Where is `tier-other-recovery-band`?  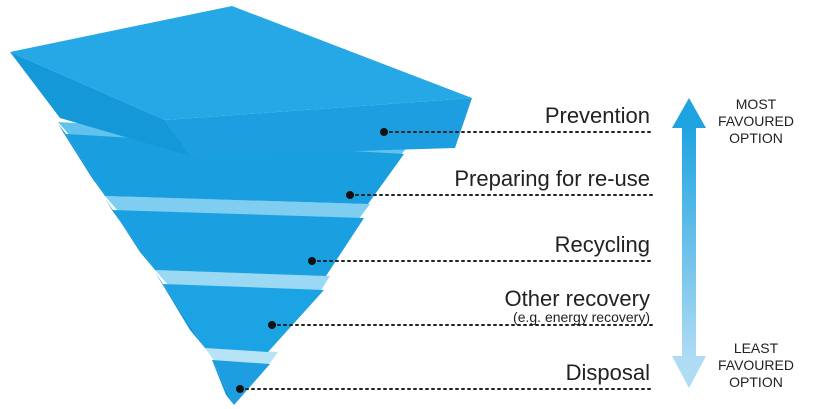 tier-other-recovery-band is located at coordinates (242, 281).